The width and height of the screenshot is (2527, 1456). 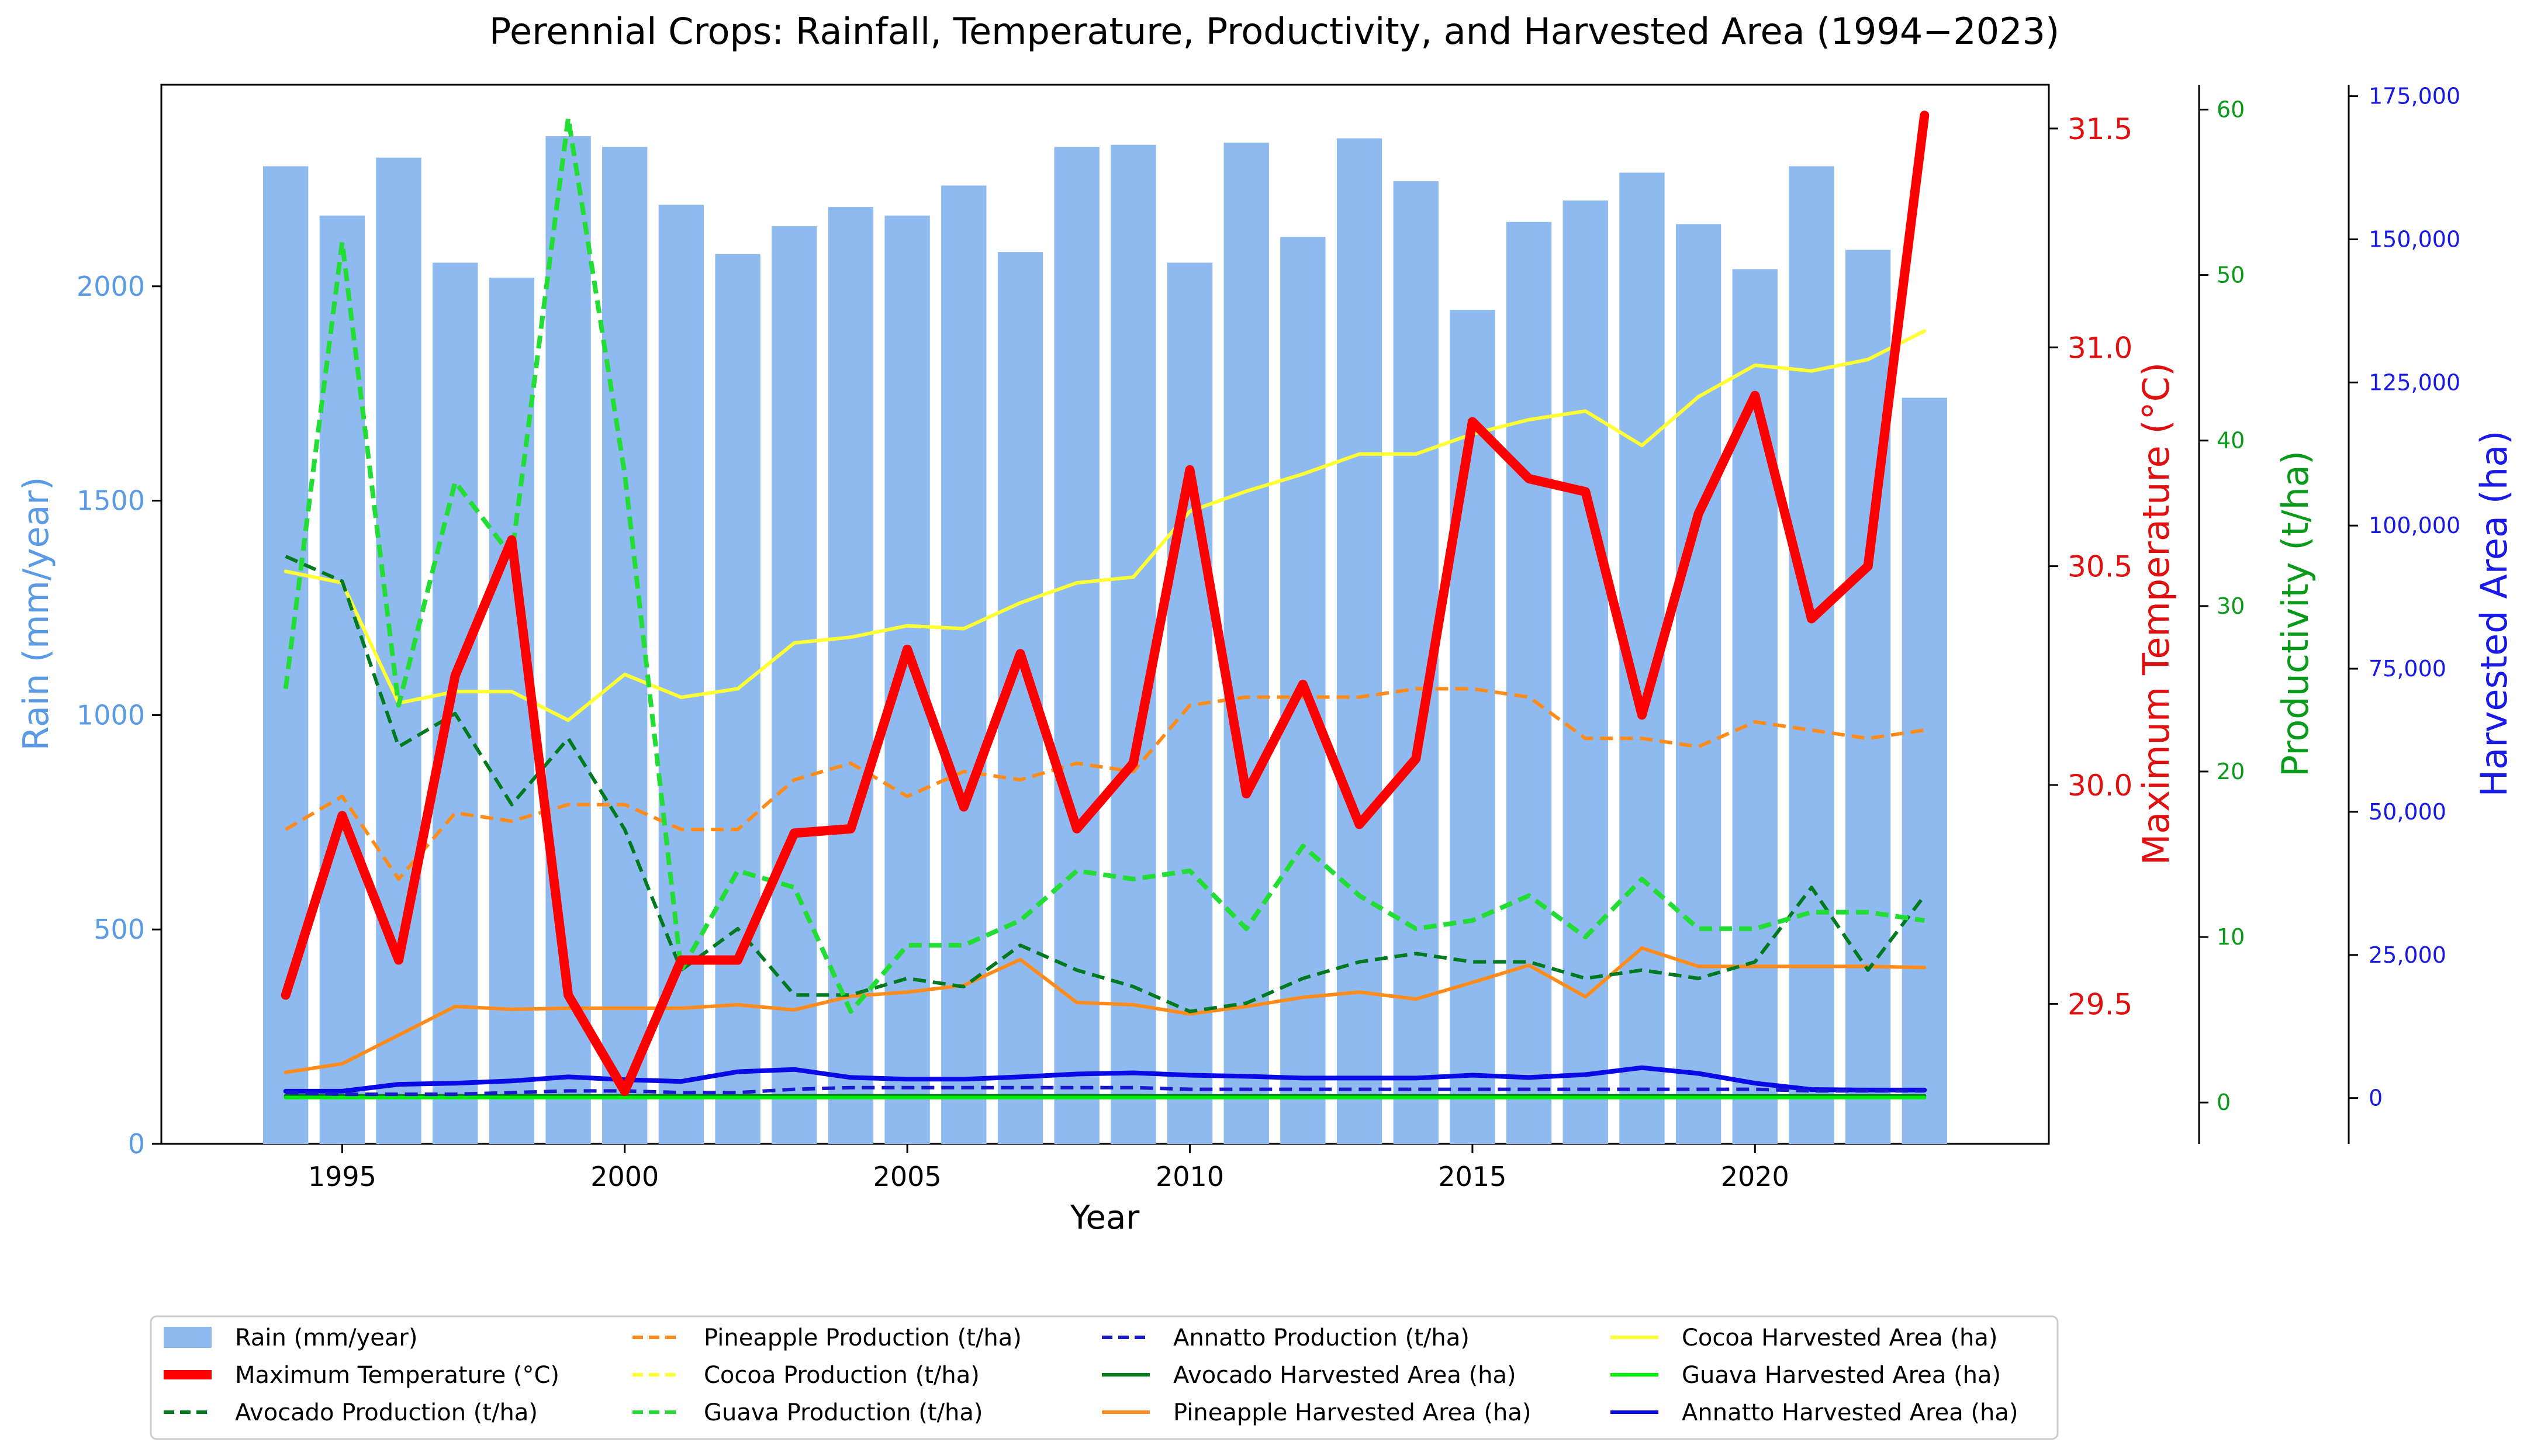 I want to click on rain-bar-2011, so click(x=1246, y=643).